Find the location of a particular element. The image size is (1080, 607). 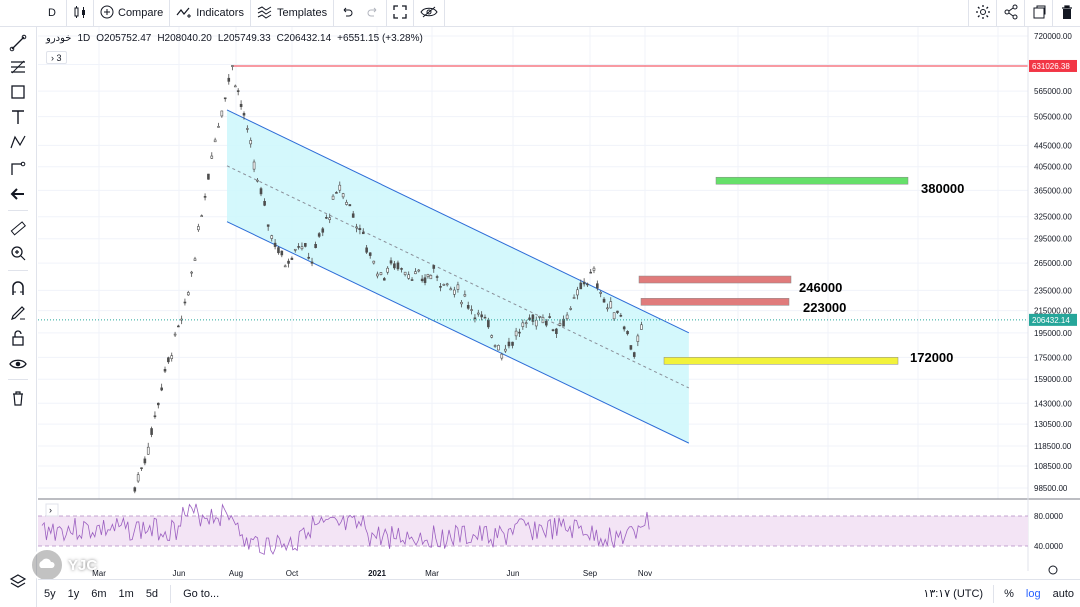

compare-button: Compare is located at coordinates (131, 13).